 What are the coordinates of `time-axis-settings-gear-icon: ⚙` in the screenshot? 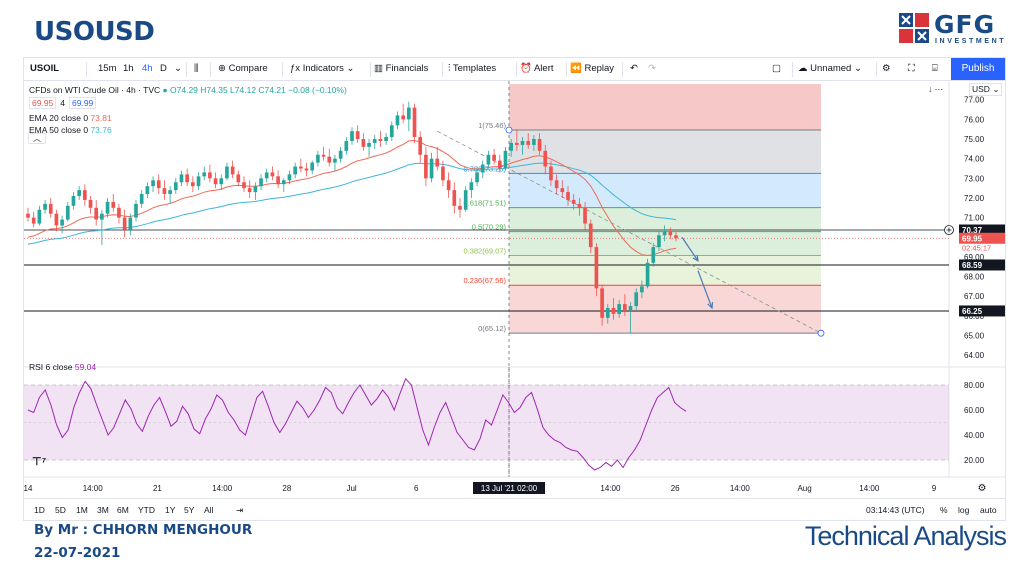 It's located at (982, 488).